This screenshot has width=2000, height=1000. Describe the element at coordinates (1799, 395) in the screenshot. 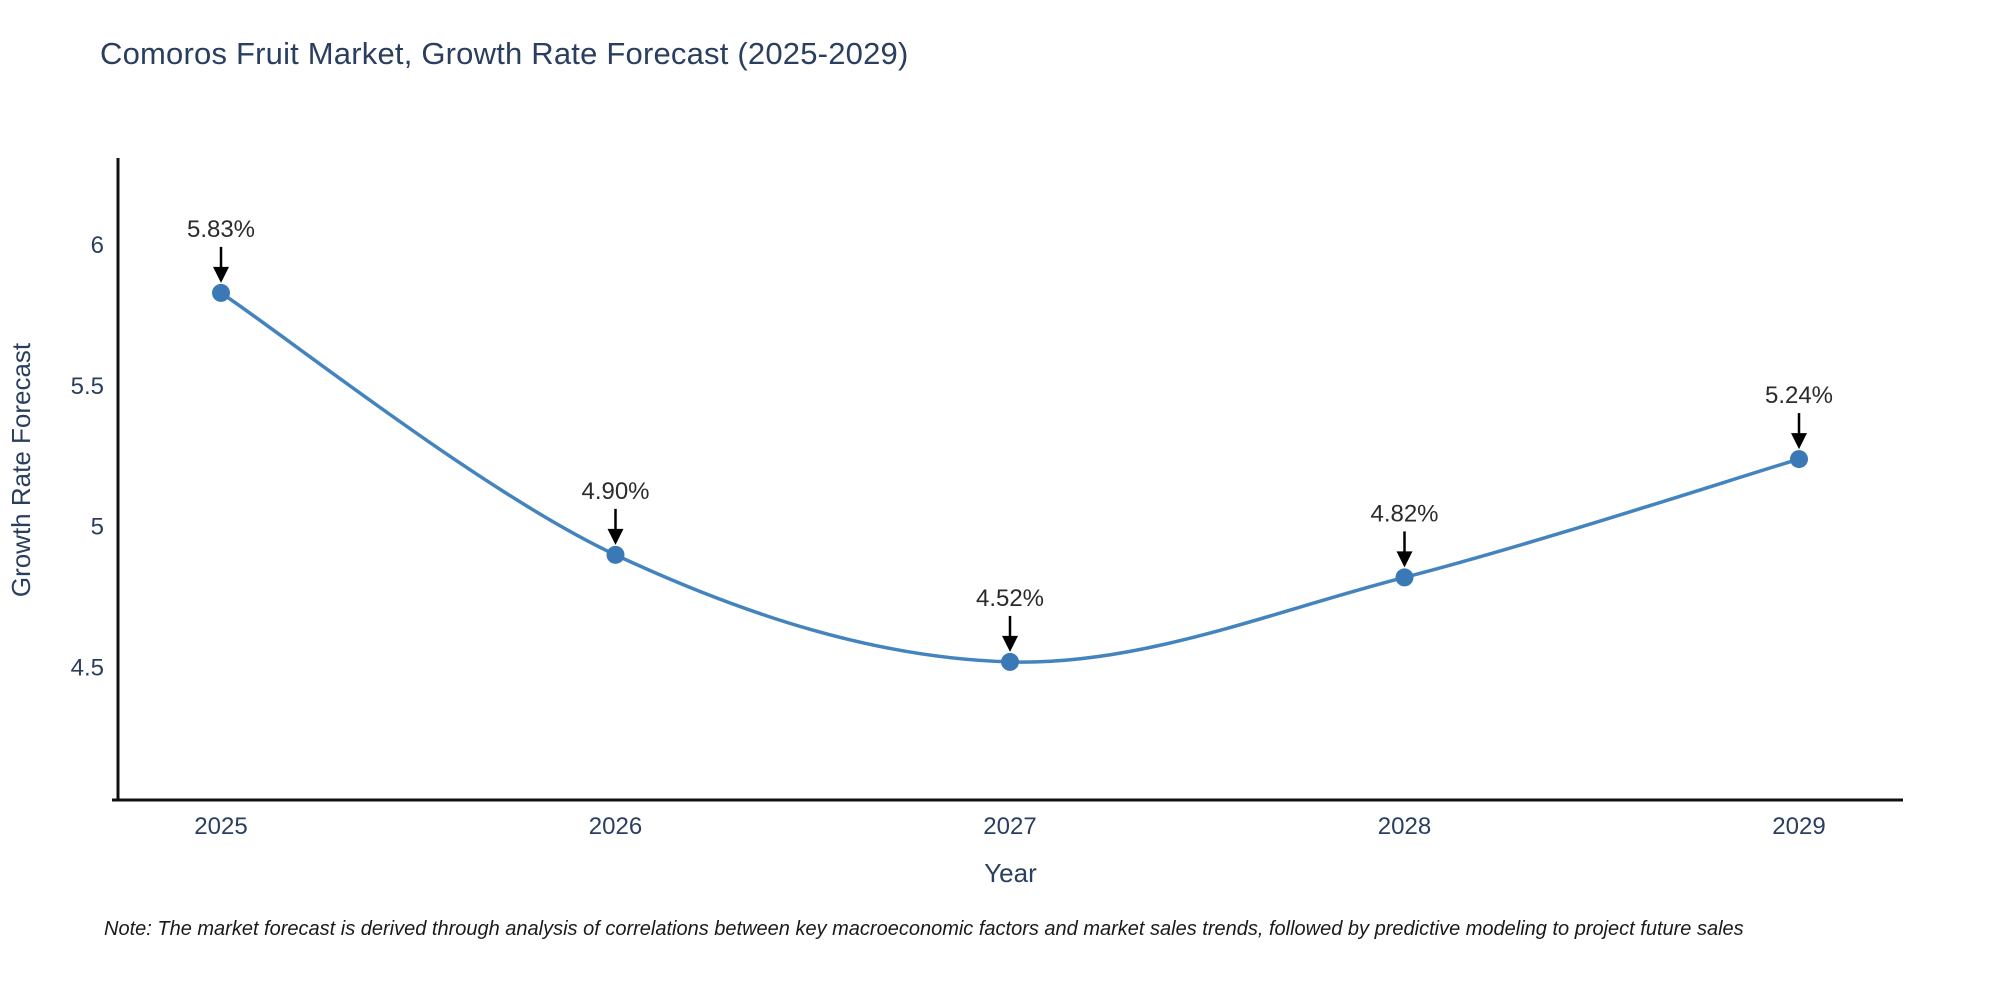

I see `point-annotation: 5.24%` at that location.